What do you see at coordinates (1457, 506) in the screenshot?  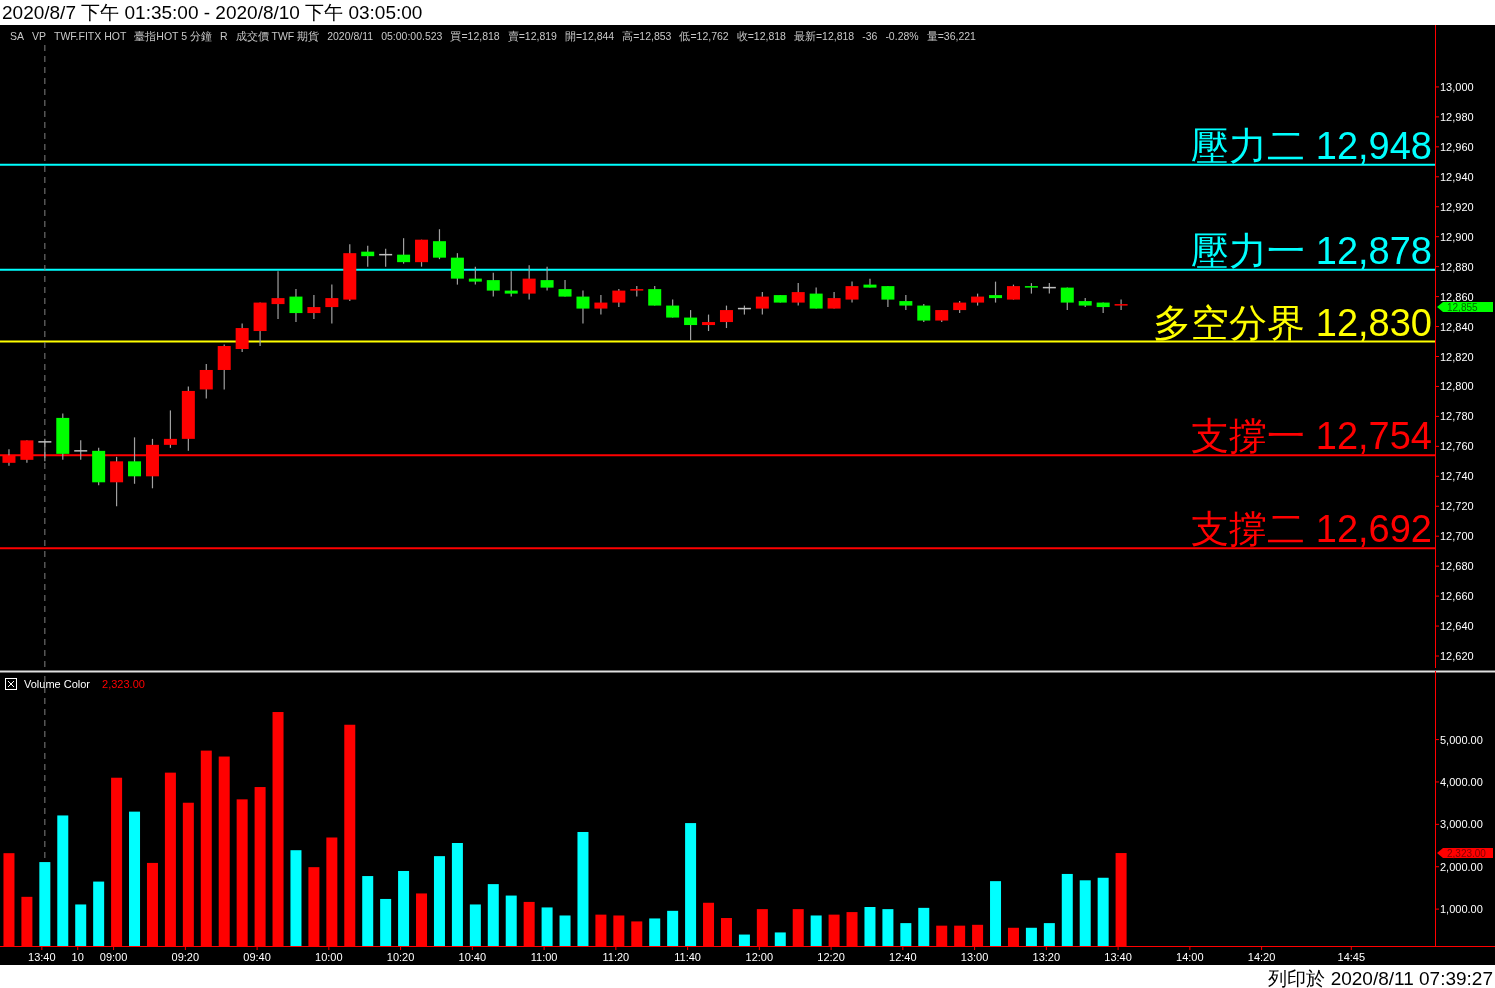 I see `y-tick-label: 12,720` at bounding box center [1457, 506].